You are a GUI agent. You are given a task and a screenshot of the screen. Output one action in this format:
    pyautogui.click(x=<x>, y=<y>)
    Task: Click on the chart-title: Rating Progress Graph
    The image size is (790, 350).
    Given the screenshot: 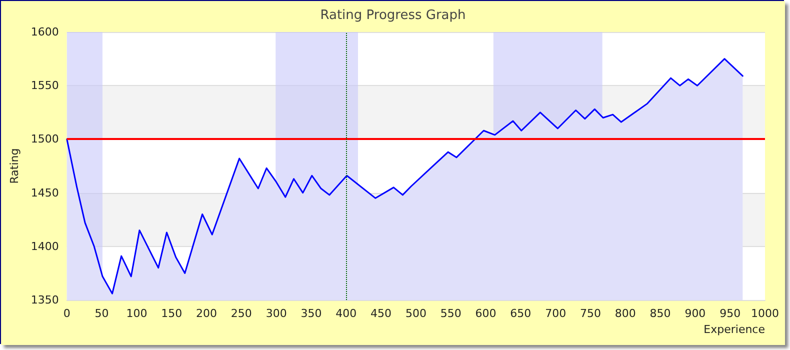 What is the action you would take?
    pyautogui.click(x=393, y=15)
    